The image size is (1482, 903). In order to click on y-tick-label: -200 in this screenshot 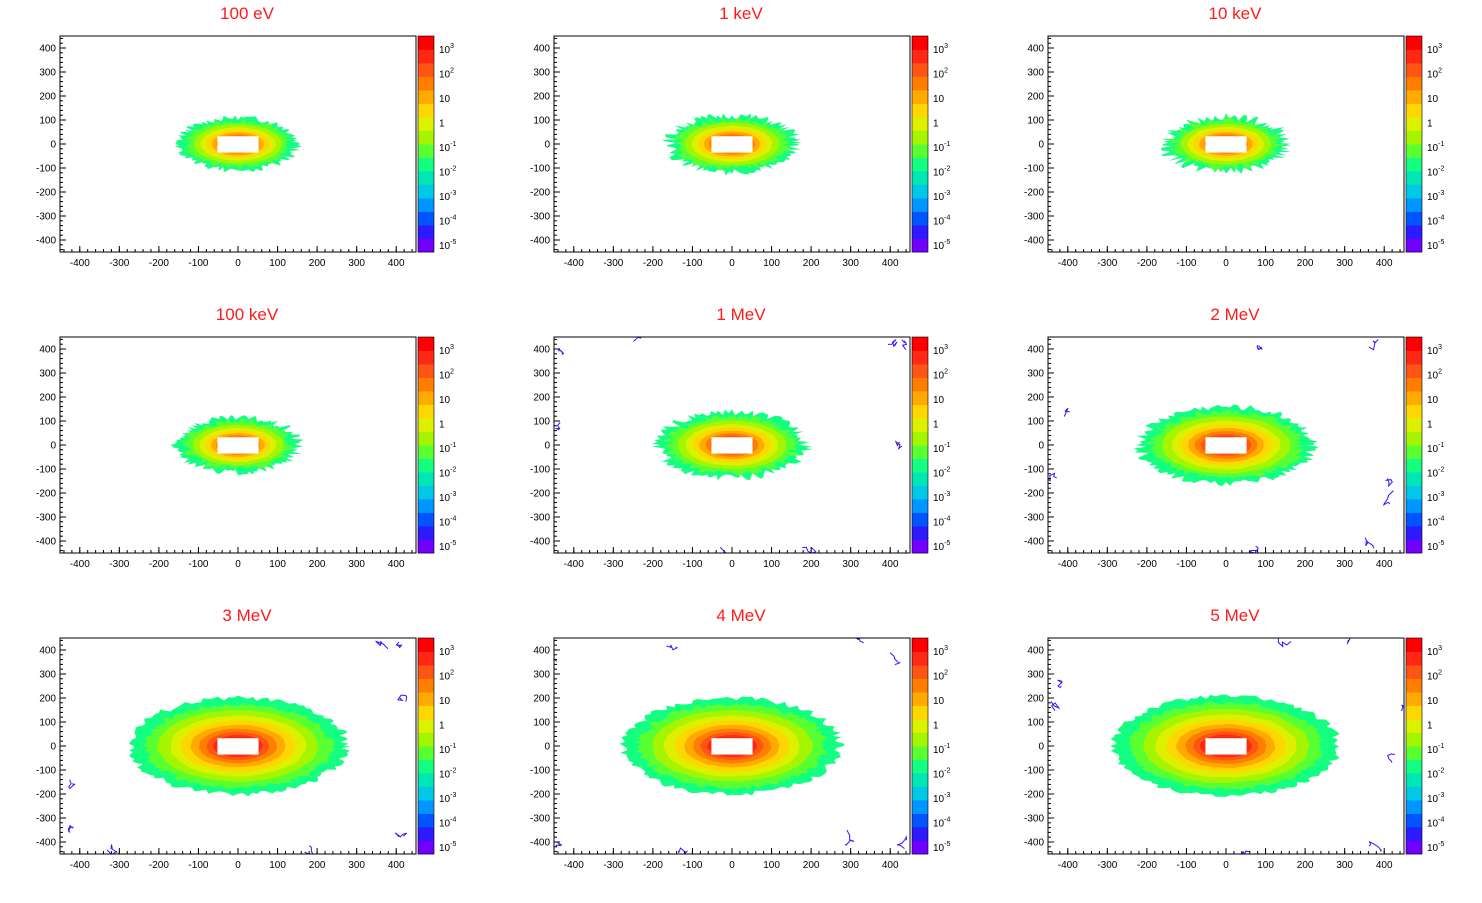, I will do `click(46, 193)`.